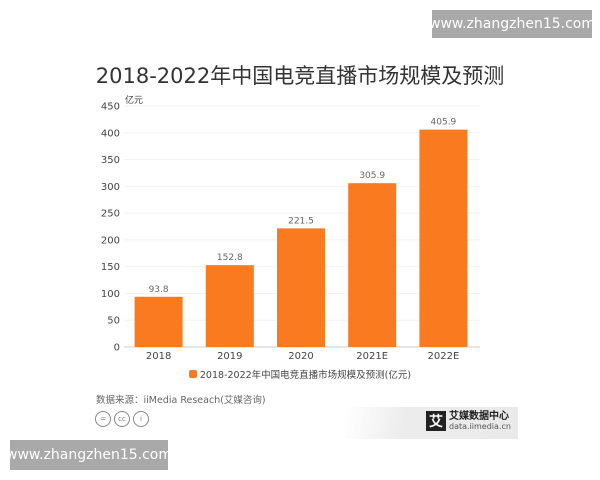 The image size is (600, 480). I want to click on logo-mark: 艾, so click(436, 421).